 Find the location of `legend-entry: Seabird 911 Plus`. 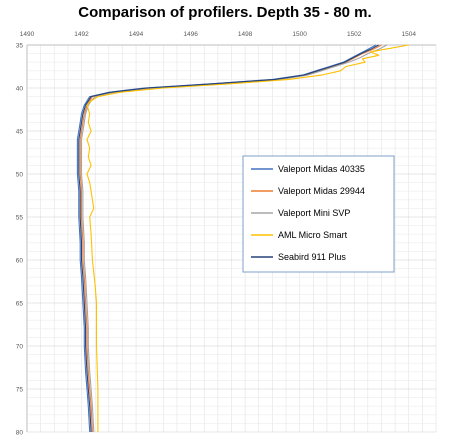

legend-entry: Seabird 911 Plus is located at coordinates (312, 257).